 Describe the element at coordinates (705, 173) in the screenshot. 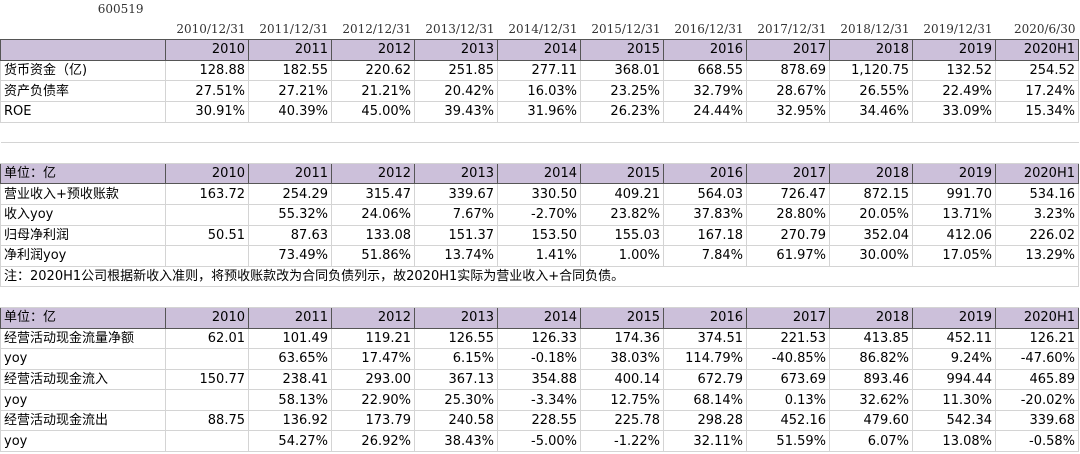

I see `header-cell: 2016` at that location.